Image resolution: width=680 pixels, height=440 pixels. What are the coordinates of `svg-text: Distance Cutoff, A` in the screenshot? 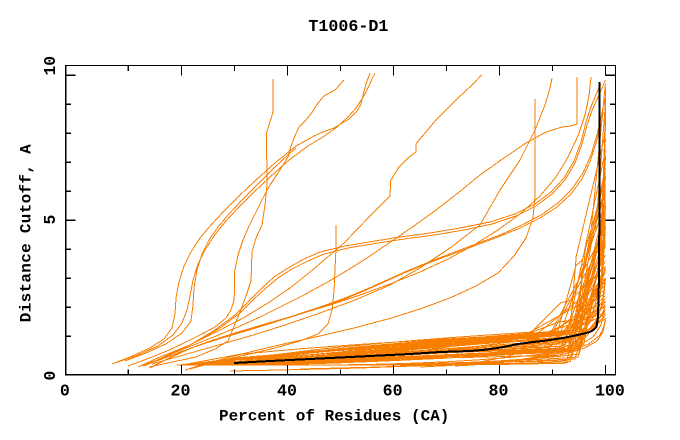 It's located at (27, 233).